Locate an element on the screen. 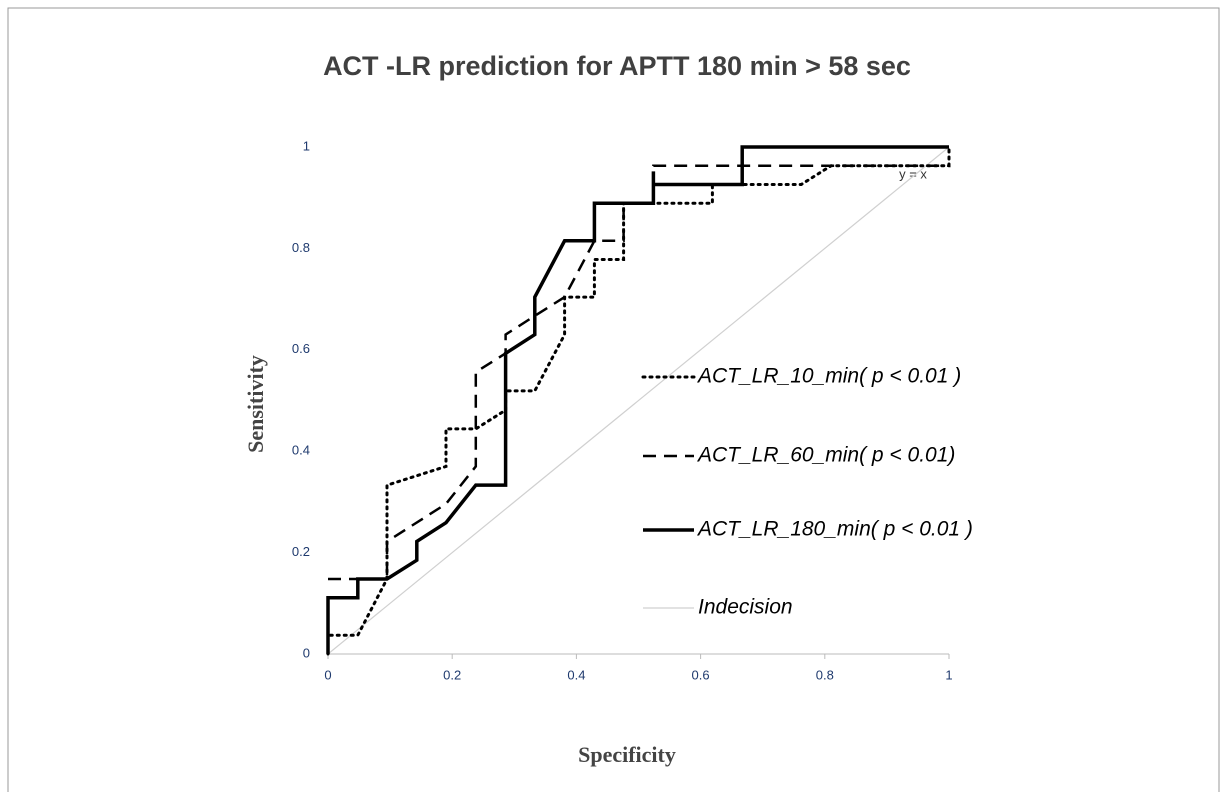 The image size is (1227, 797). y-tick-label: 1 is located at coordinates (306, 145).